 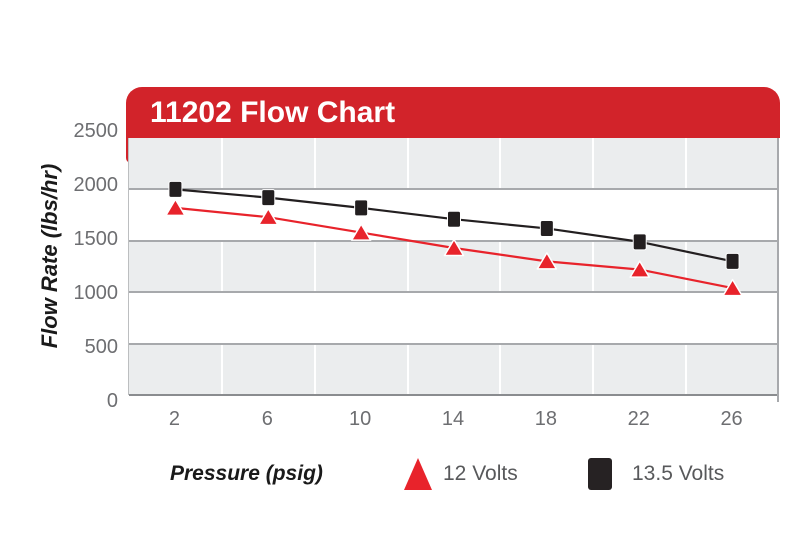 What do you see at coordinates (273, 112) in the screenshot?
I see `chart-title: 11202 Flow Chart` at bounding box center [273, 112].